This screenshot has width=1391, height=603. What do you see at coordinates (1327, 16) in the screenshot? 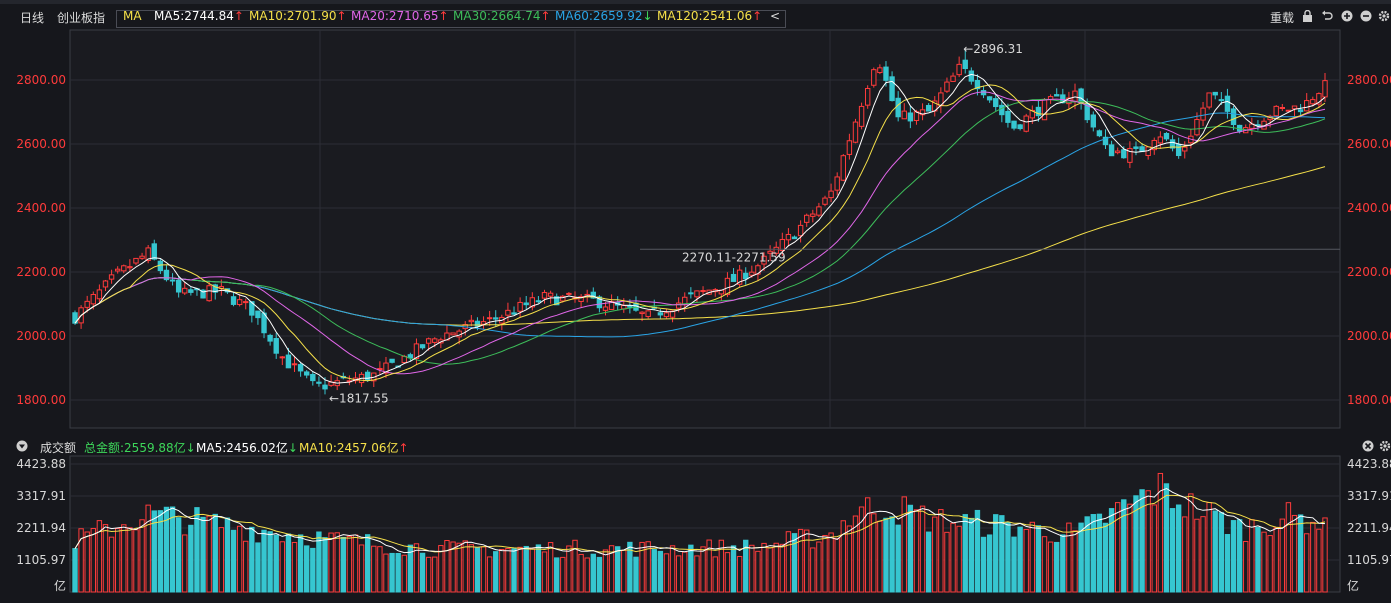
I see `undo-icon` at bounding box center [1327, 16].